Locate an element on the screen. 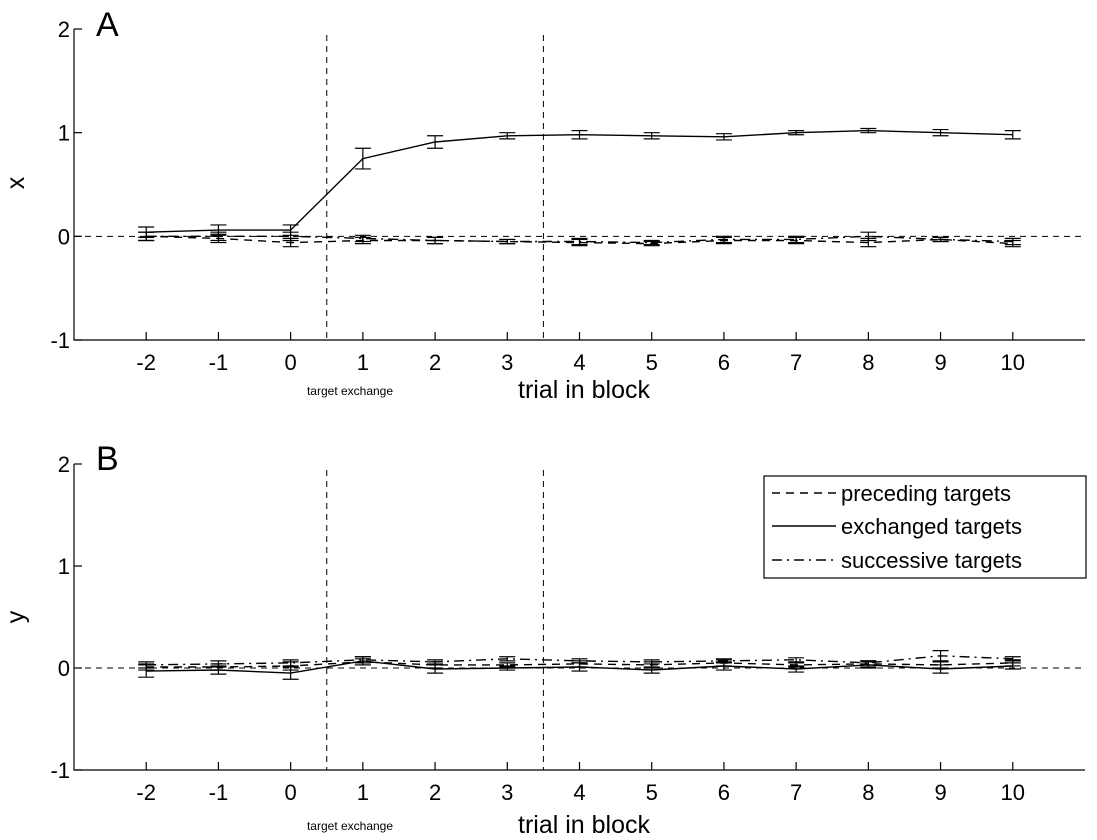 The height and width of the screenshot is (840, 1097). panel-b-xtick-label: 8 is located at coordinates (868, 792).